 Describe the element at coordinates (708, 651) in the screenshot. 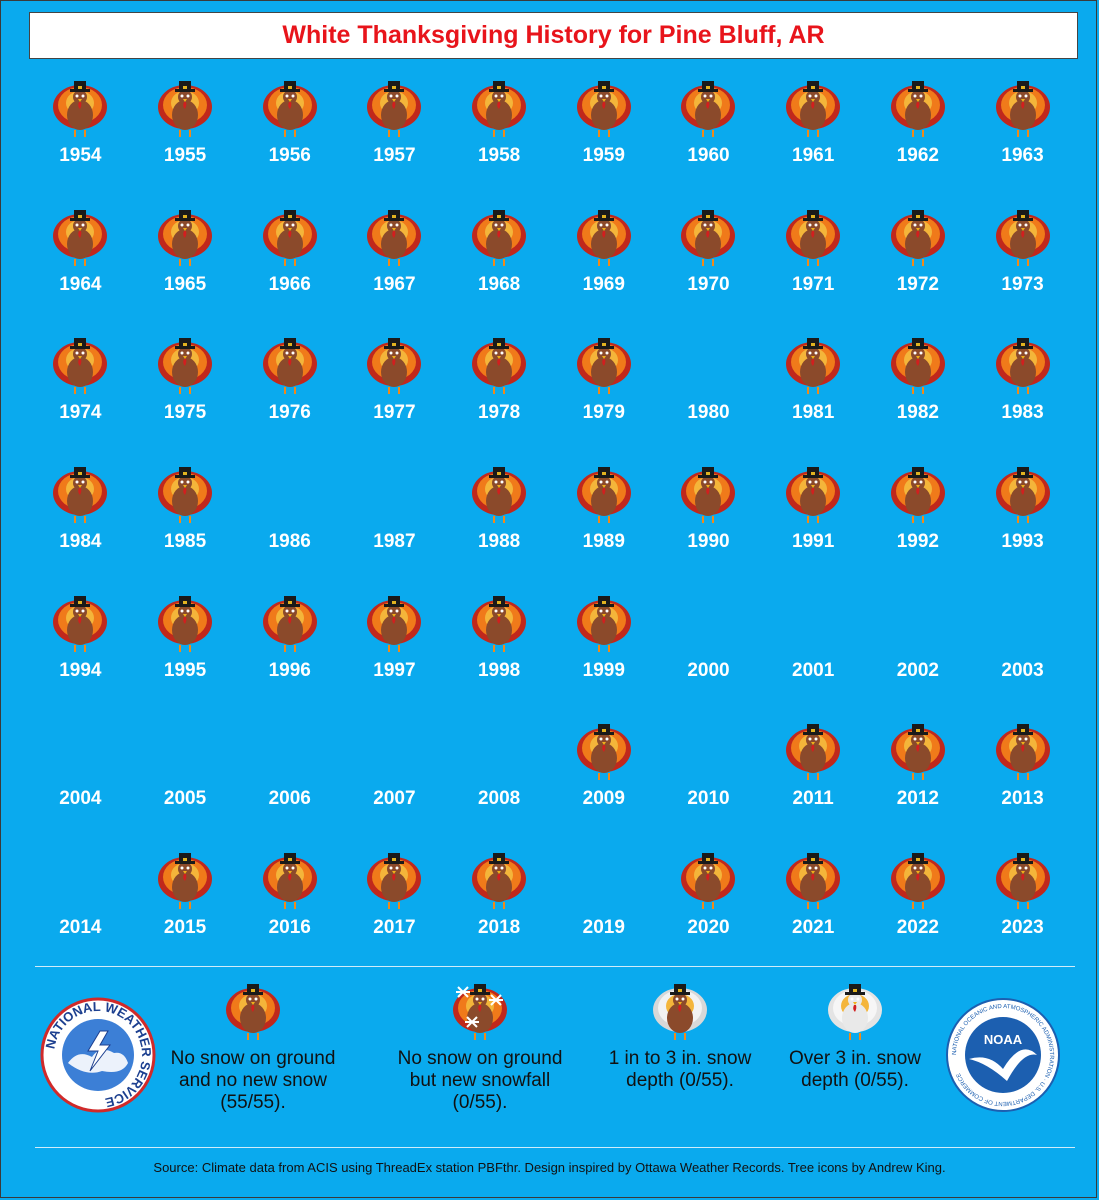

I see `year-cell: 2000` at that location.